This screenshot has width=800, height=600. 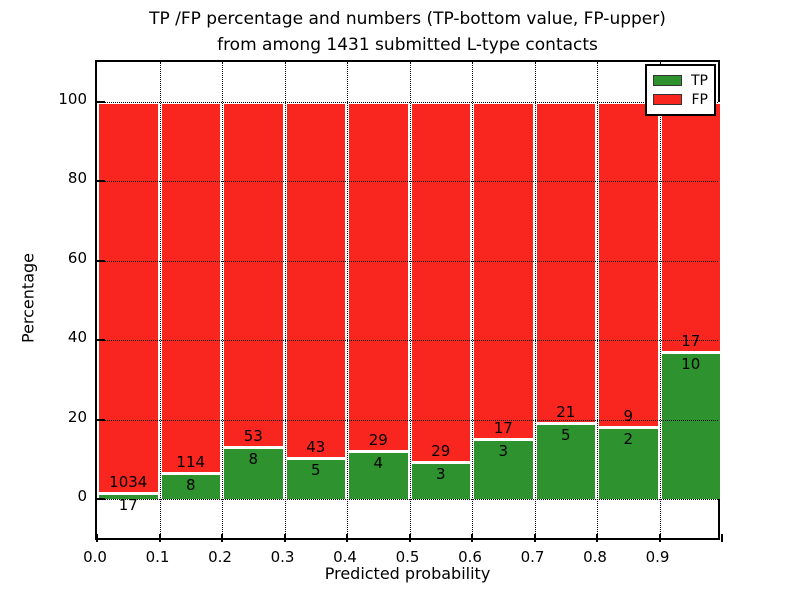 I want to click on fp-count-label: 43, so click(x=316, y=446).